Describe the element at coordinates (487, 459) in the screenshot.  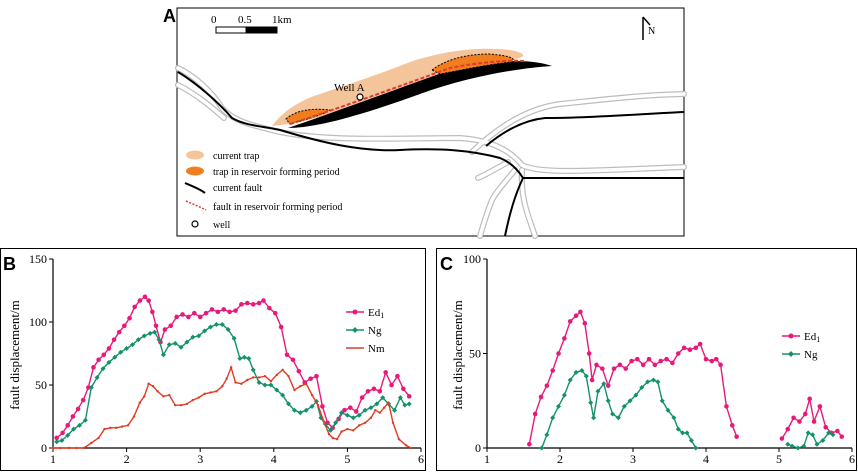
I see `x-tick-label: 1` at that location.